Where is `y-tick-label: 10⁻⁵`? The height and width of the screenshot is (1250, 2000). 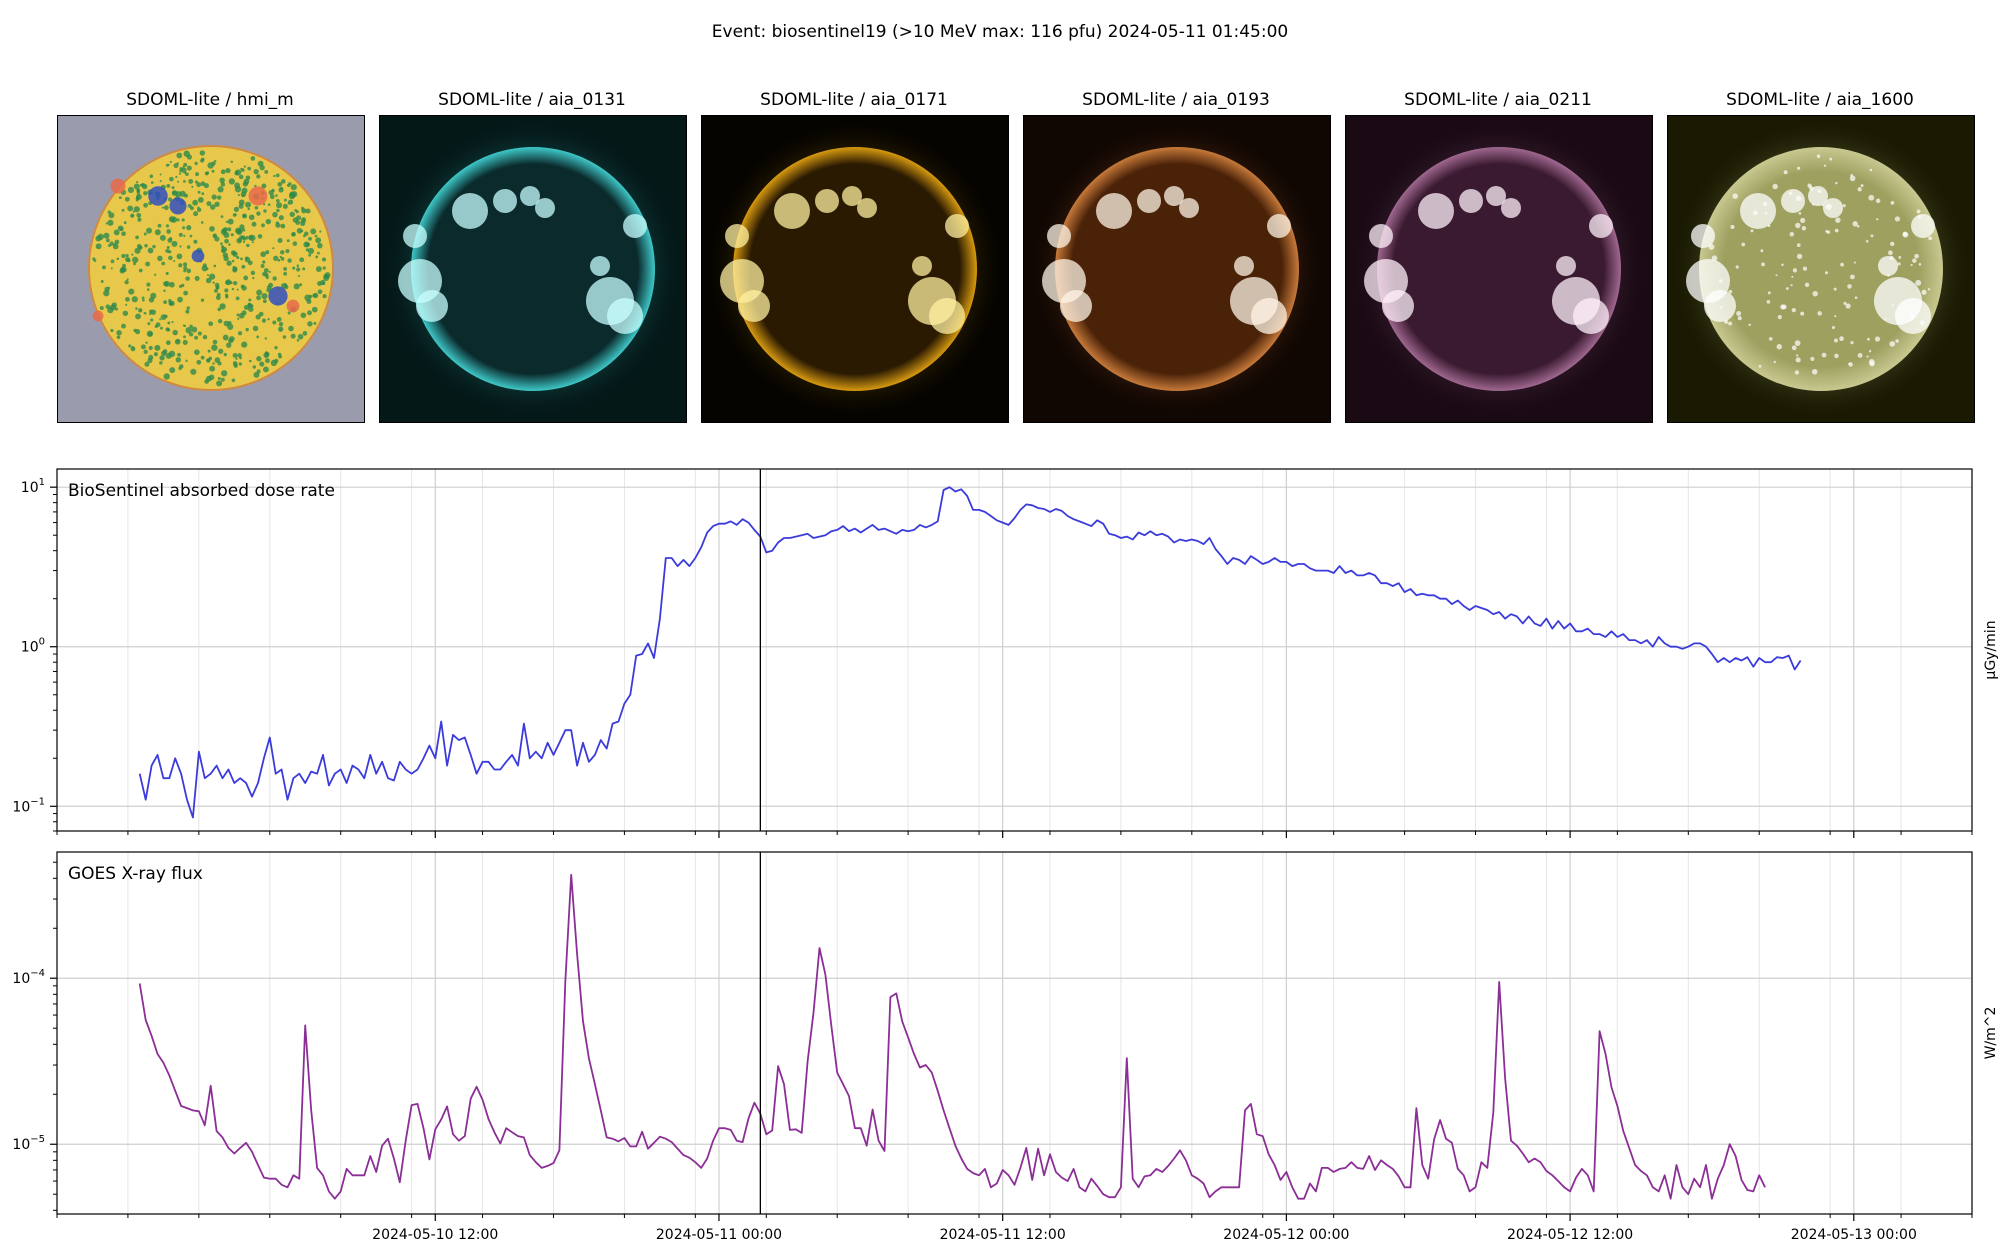
y-tick-label: 10⁻⁵ is located at coordinates (28, 1143).